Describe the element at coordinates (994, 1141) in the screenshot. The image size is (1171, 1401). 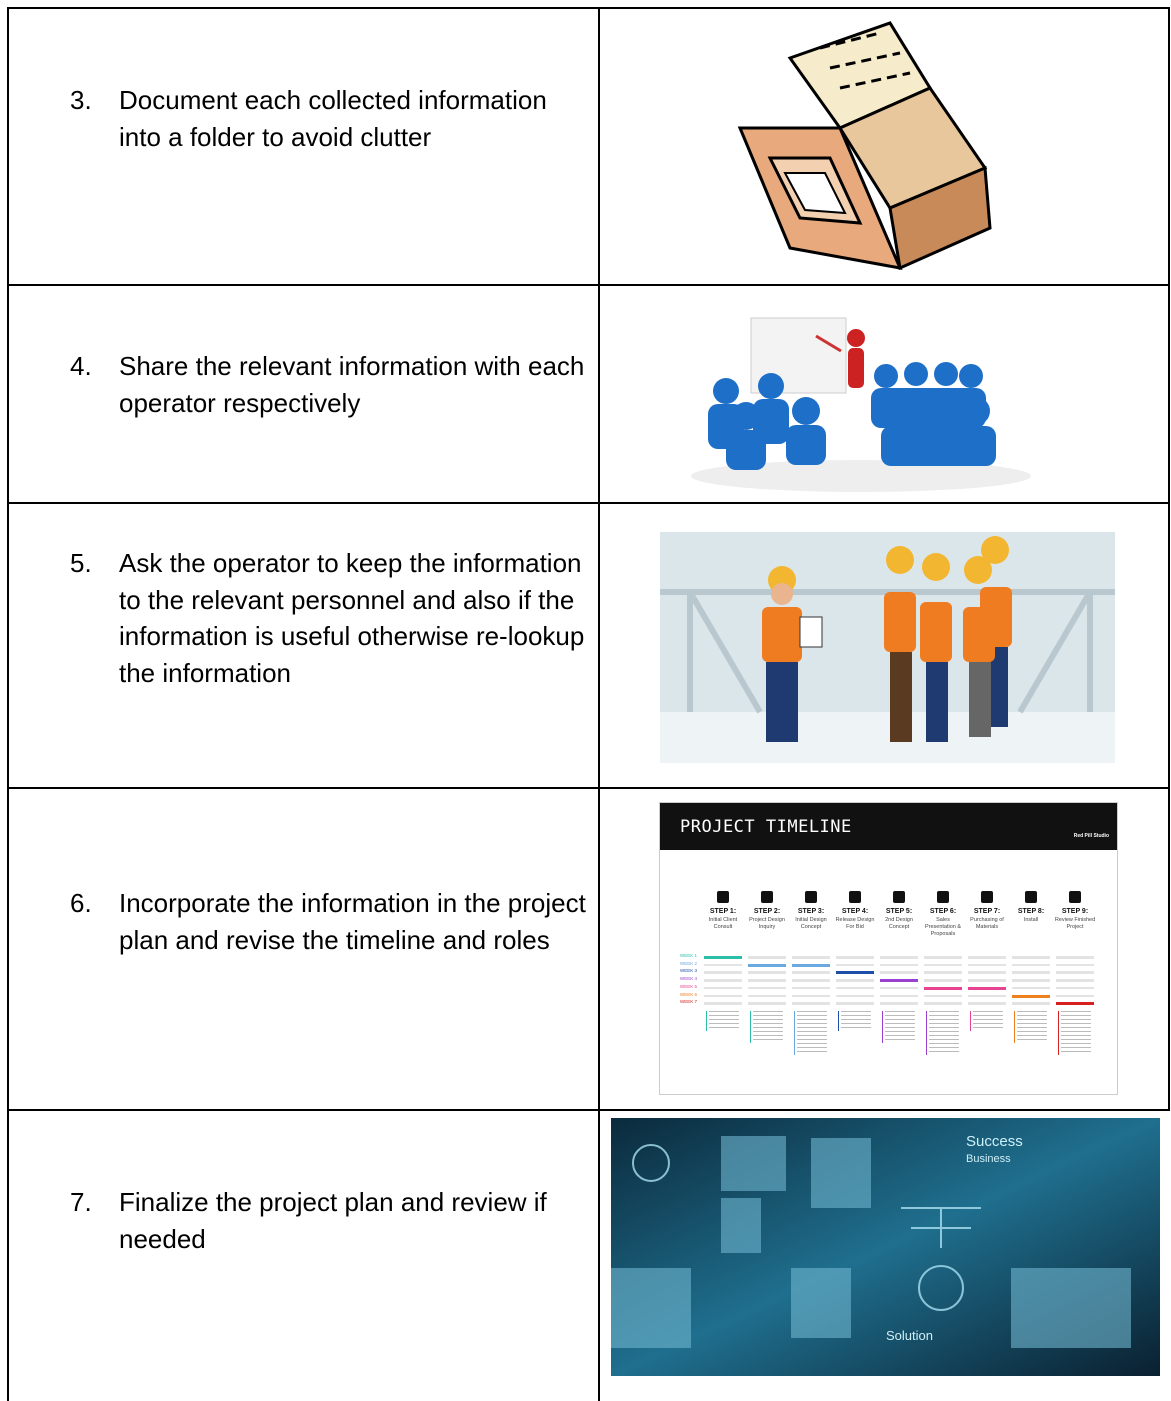
I see `tech-word: Success` at that location.